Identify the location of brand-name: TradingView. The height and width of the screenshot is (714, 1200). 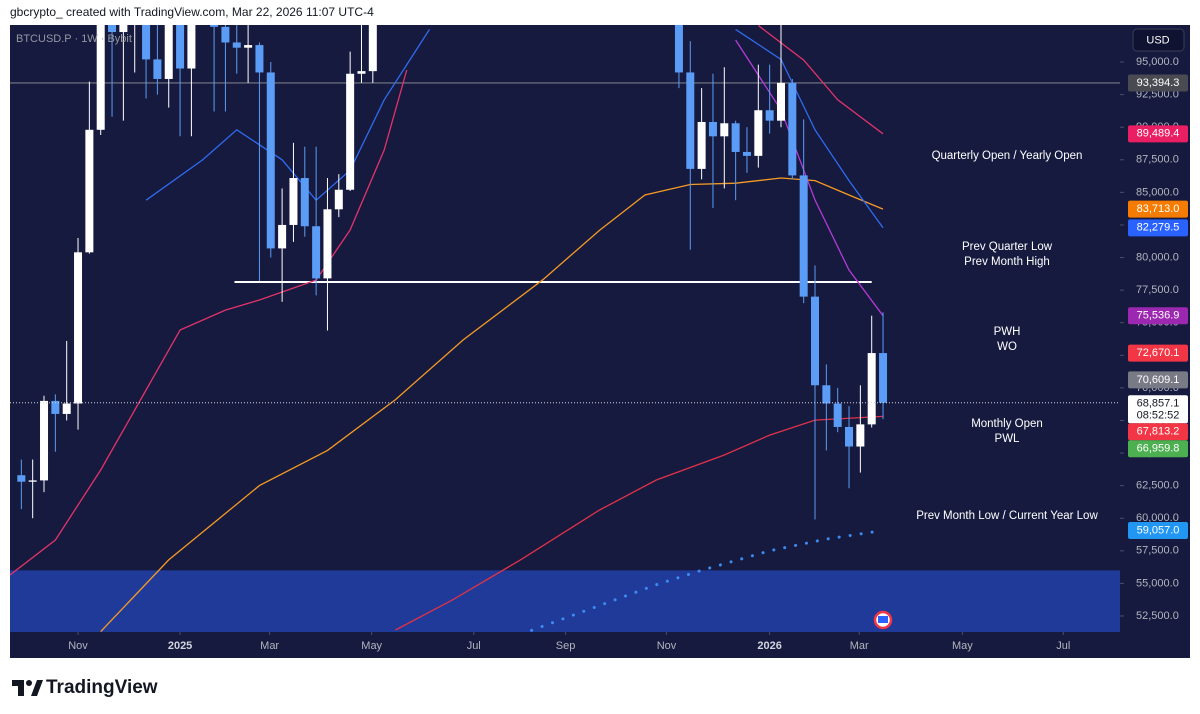
(102, 687).